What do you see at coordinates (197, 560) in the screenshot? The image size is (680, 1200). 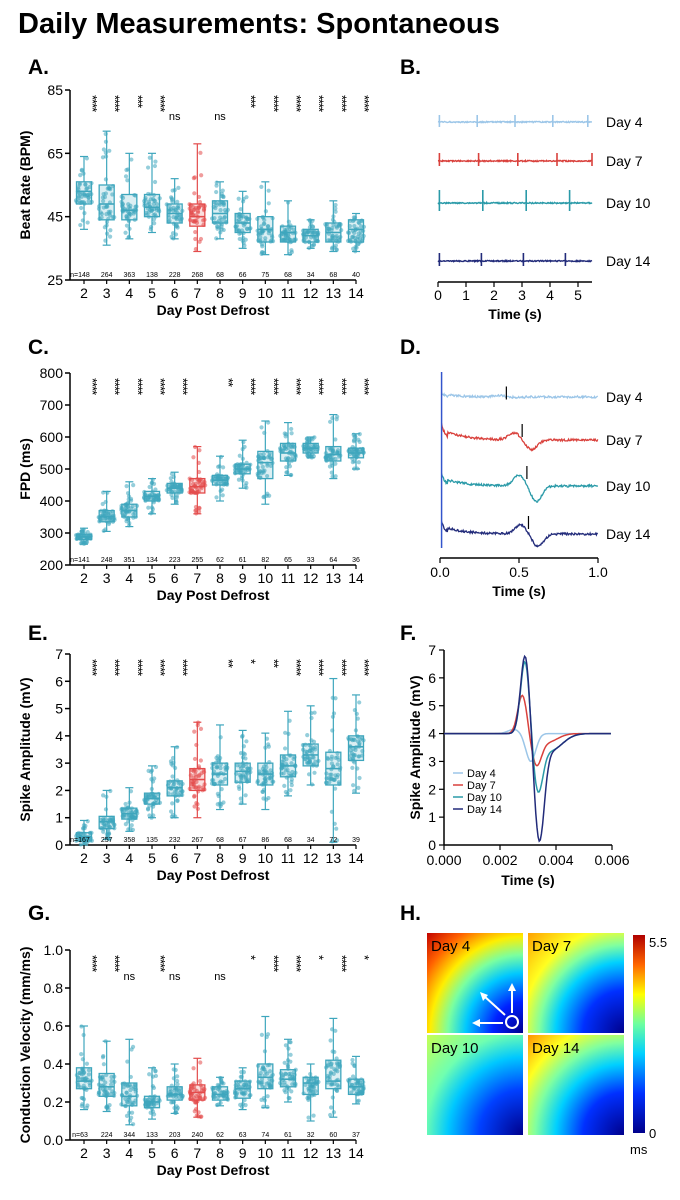 I see `panel-c-n-label: 255` at bounding box center [197, 560].